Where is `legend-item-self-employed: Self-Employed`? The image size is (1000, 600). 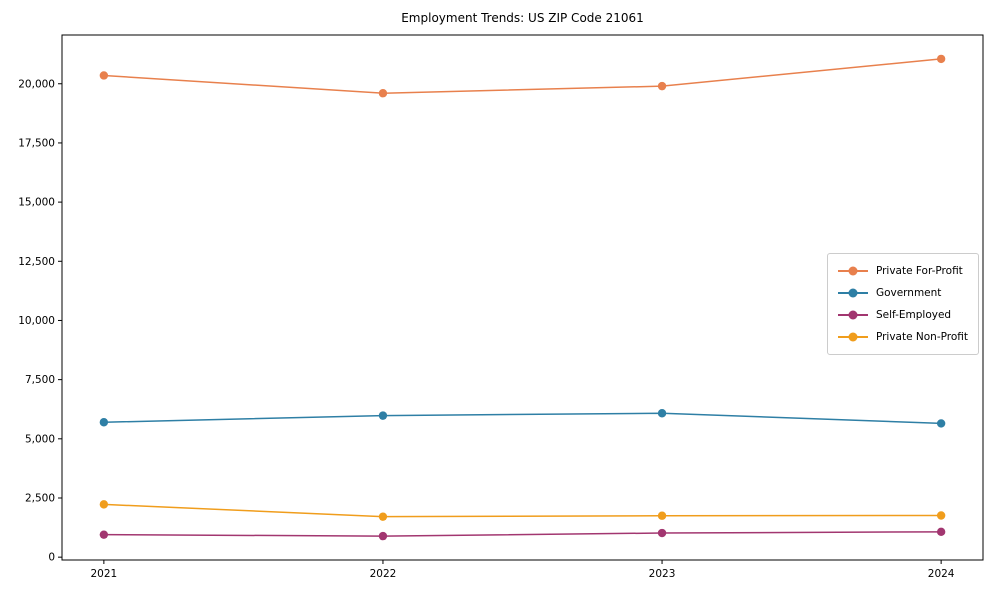 legend-item-self-employed: Self-Employed is located at coordinates (902, 315).